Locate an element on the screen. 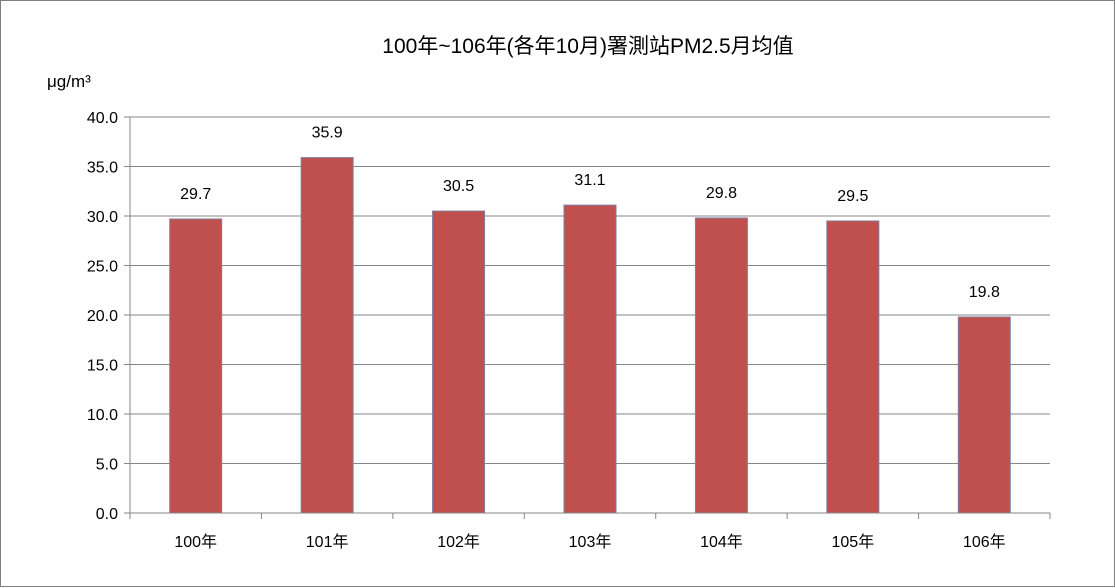 This screenshot has height=588, width=1115. y-tick-label: 5.0 is located at coordinates (107, 465).